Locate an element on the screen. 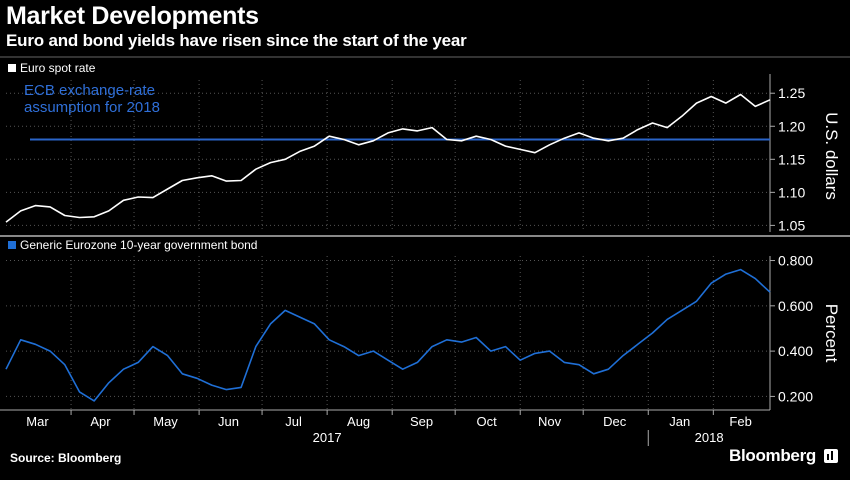 The width and height of the screenshot is (850, 480). x-tick-label: Jun is located at coordinates (228, 421).